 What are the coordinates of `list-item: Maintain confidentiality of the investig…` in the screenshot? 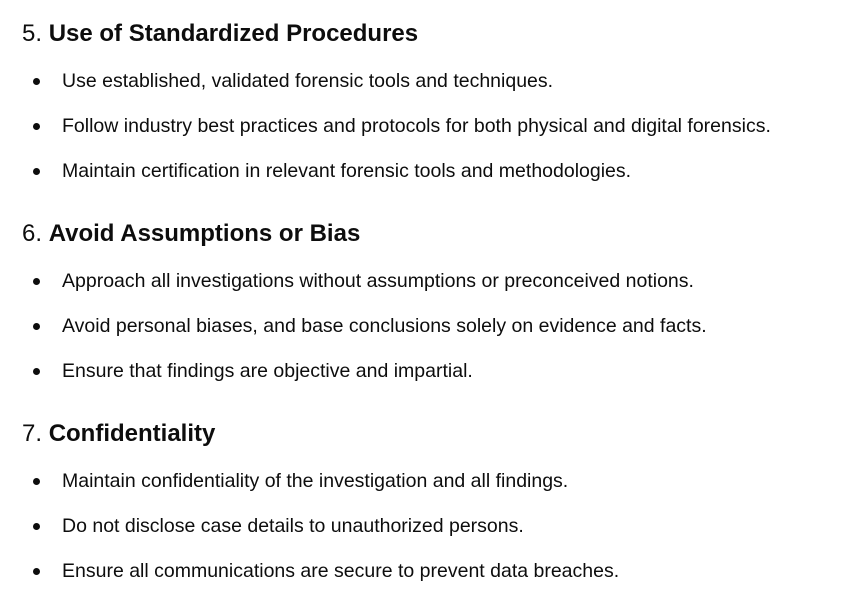 It's located at (444, 491).